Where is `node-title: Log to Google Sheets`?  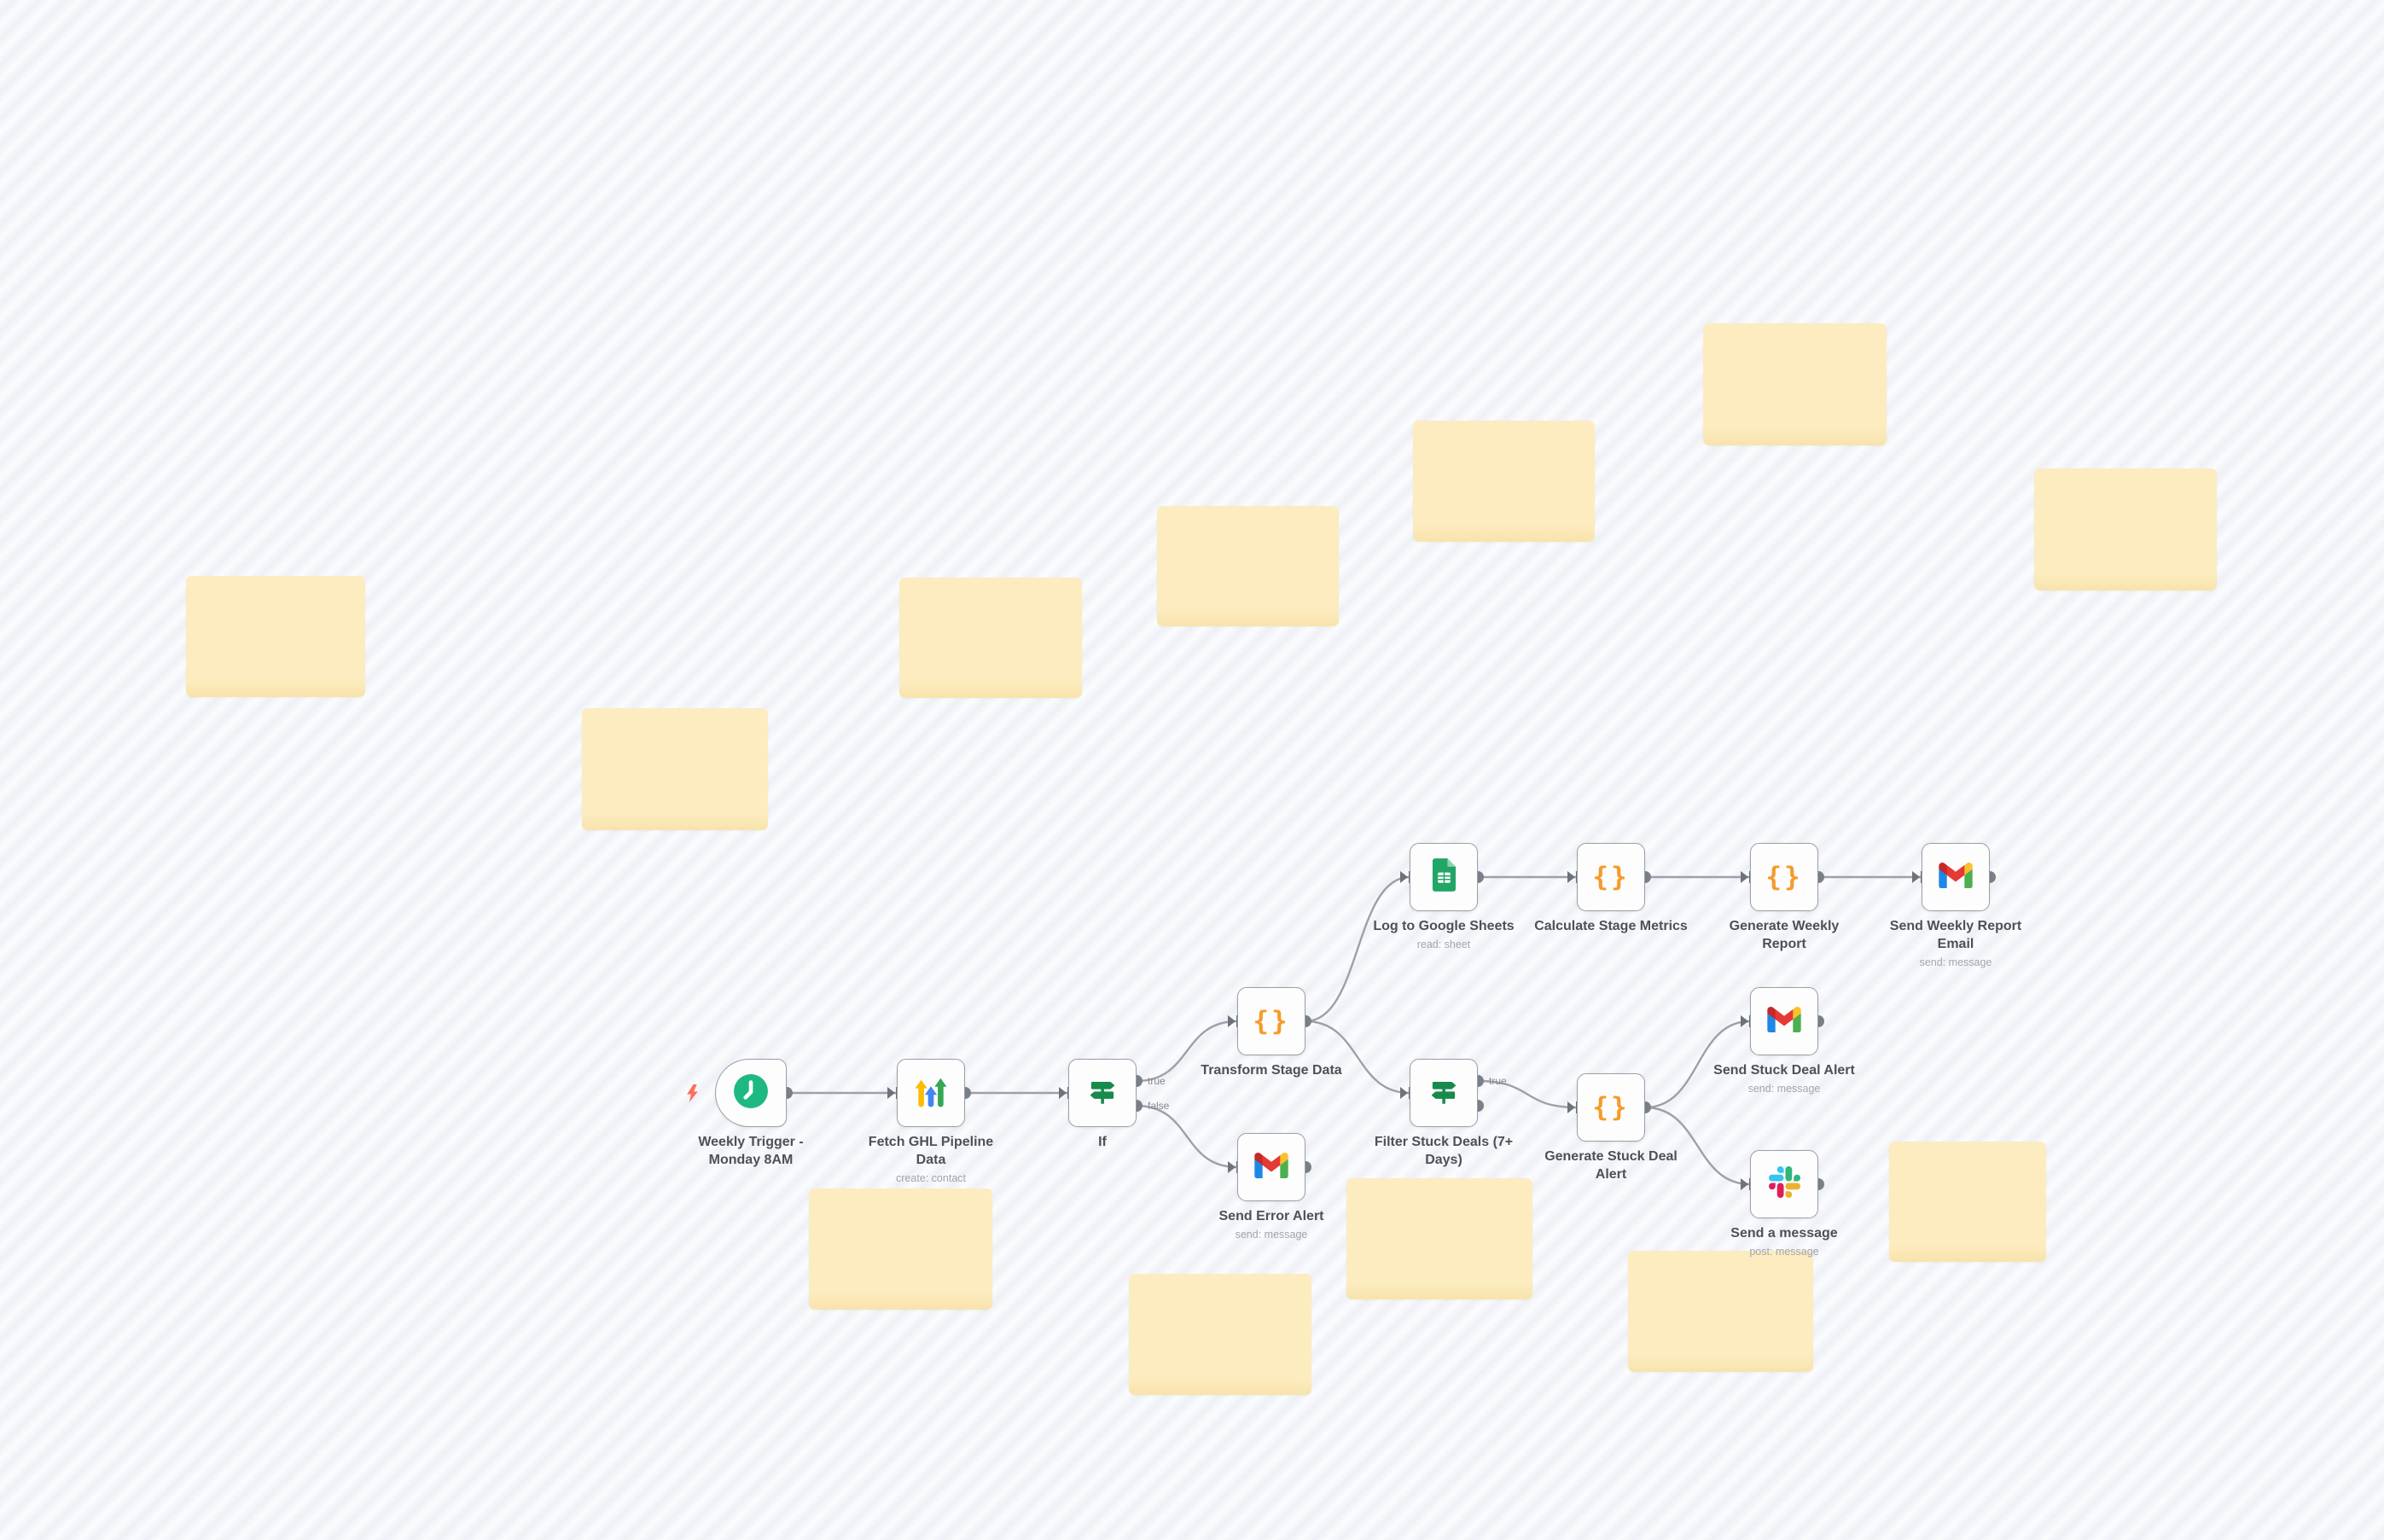
node-title: Log to Google Sheets is located at coordinates (1444, 926).